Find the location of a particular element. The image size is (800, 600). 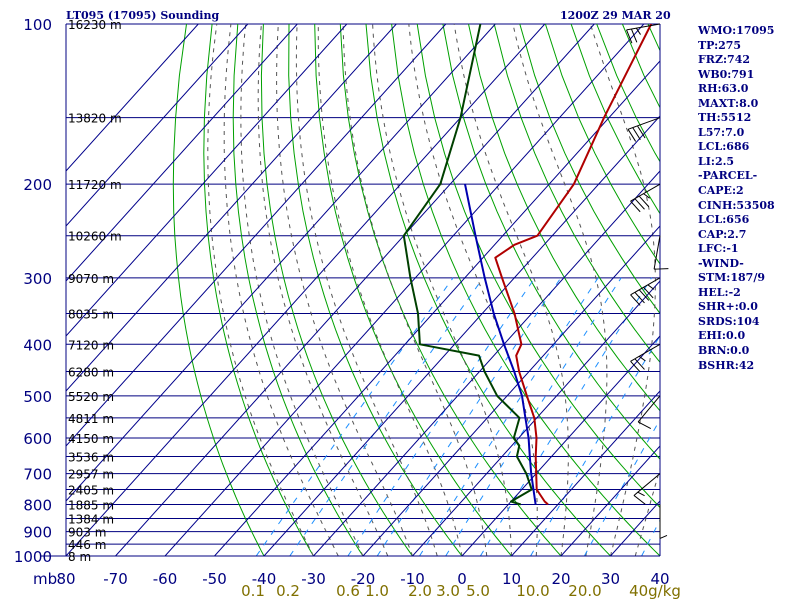

height-label: 4811 m is located at coordinates (91, 419).